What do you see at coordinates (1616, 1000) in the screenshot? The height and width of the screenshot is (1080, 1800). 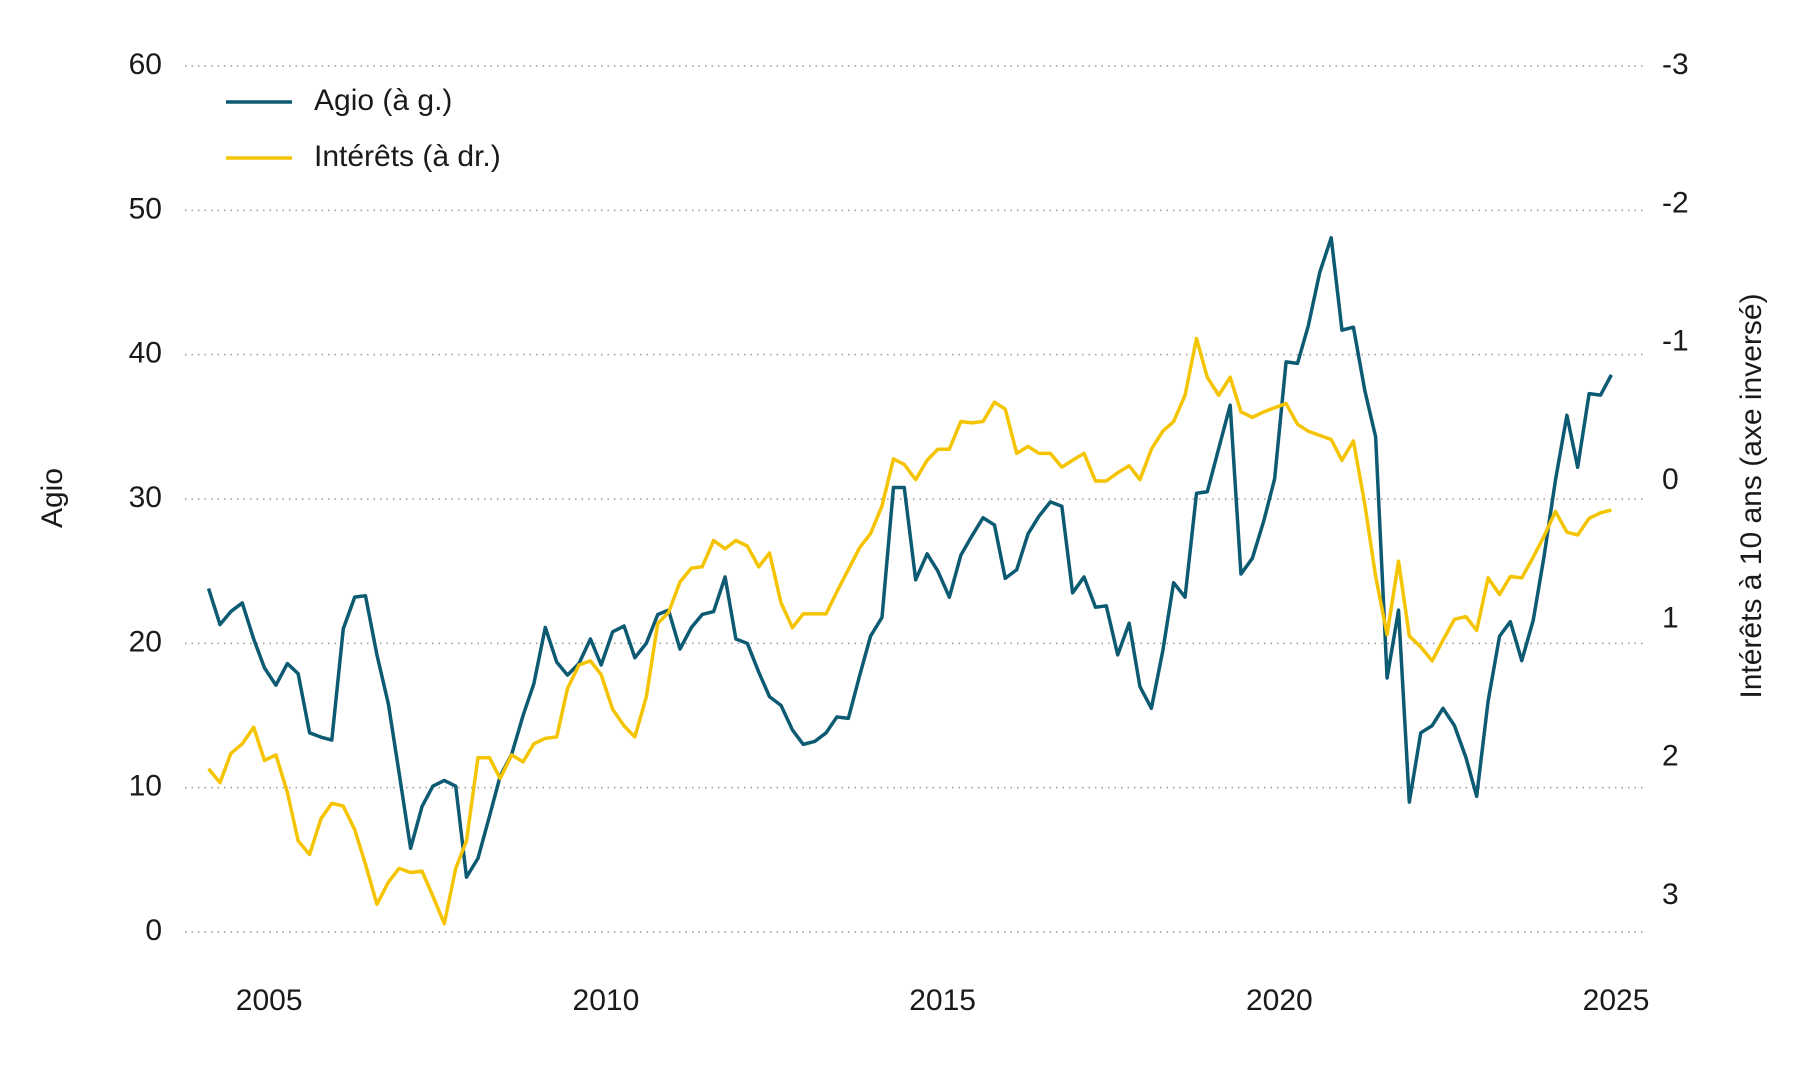 I see `x-tick-label: 2025` at bounding box center [1616, 1000].